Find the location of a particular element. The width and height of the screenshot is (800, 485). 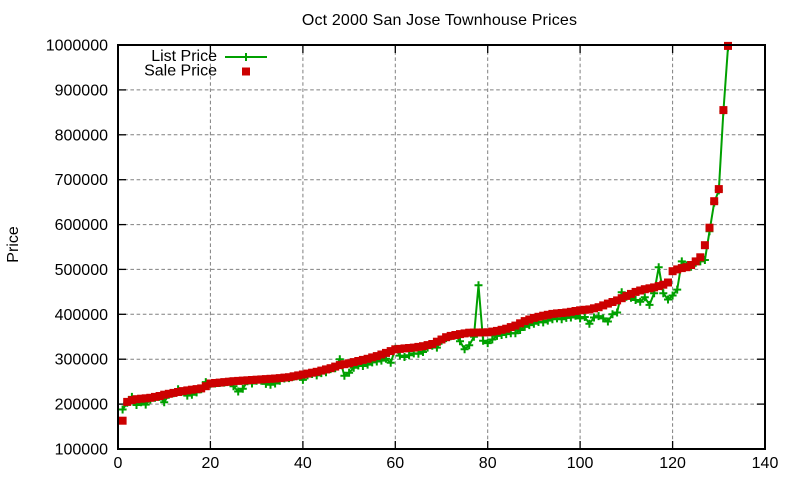

svg-text: 80 is located at coordinates (488, 463).